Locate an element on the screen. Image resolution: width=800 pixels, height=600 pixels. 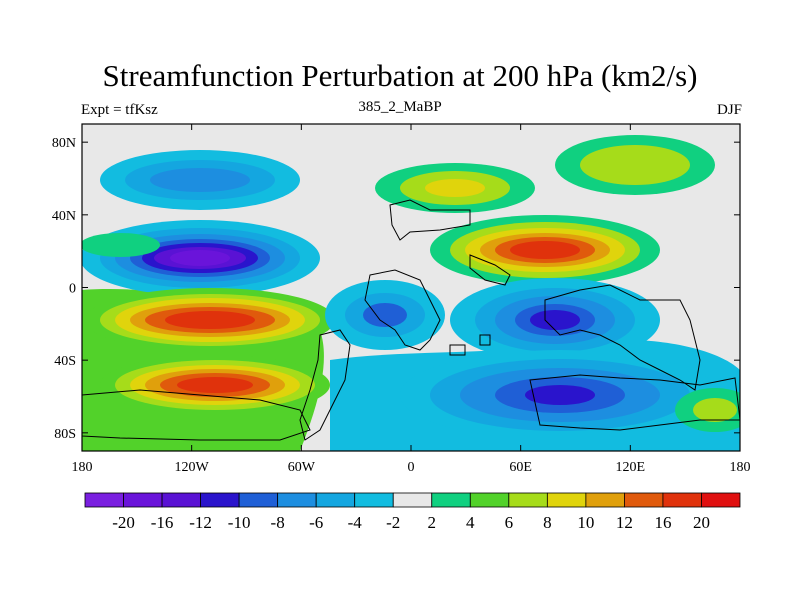
colorbar-label: 4 is located at coordinates (470, 522).